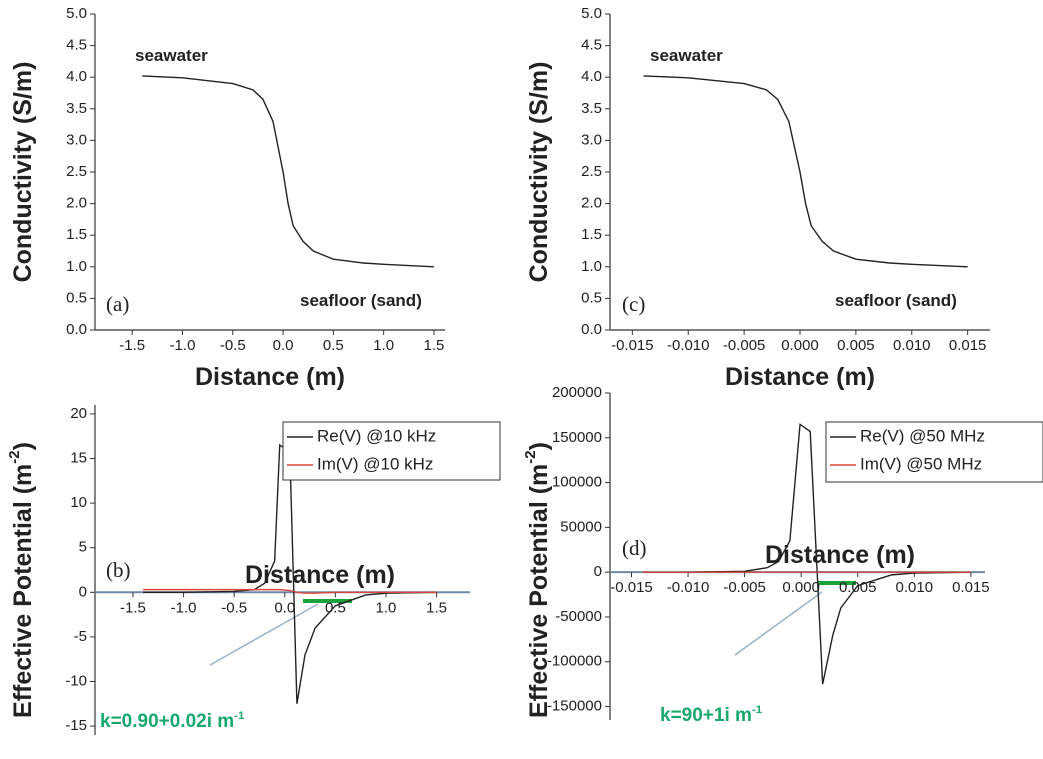  Describe the element at coordinates (383, 345) in the screenshot. I see `x-tick-label: 1.0` at that location.